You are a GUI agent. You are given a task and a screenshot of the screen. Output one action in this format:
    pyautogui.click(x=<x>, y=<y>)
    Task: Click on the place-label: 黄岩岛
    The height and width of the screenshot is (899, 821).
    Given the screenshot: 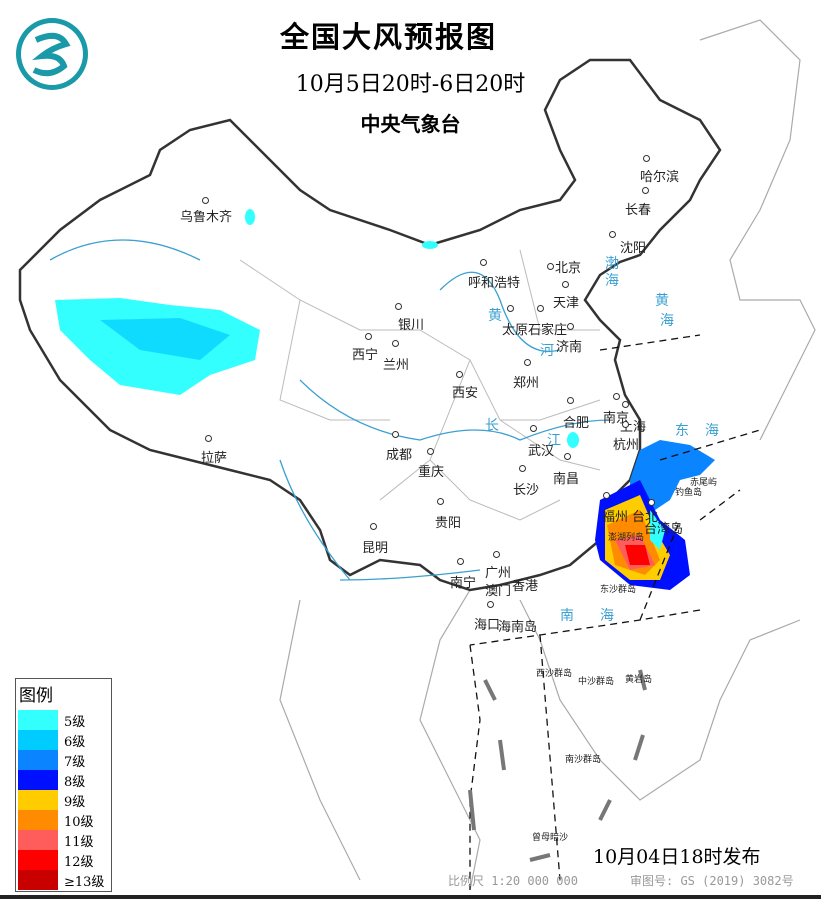 What is the action you would take?
    pyautogui.click(x=639, y=680)
    